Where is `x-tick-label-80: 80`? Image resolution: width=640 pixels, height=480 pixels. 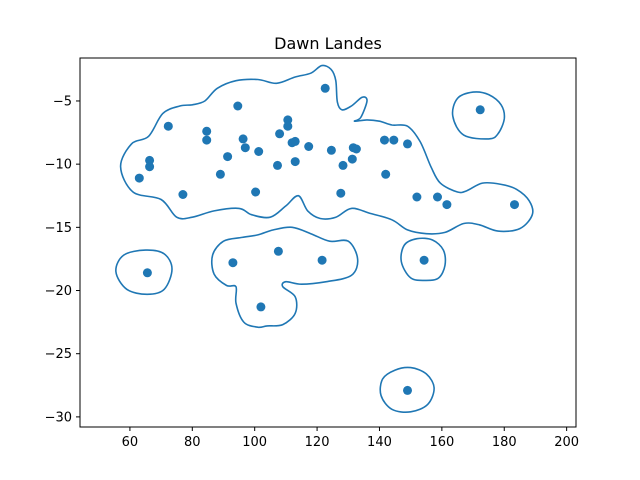 x-tick-label-80: 80 is located at coordinates (192, 442).